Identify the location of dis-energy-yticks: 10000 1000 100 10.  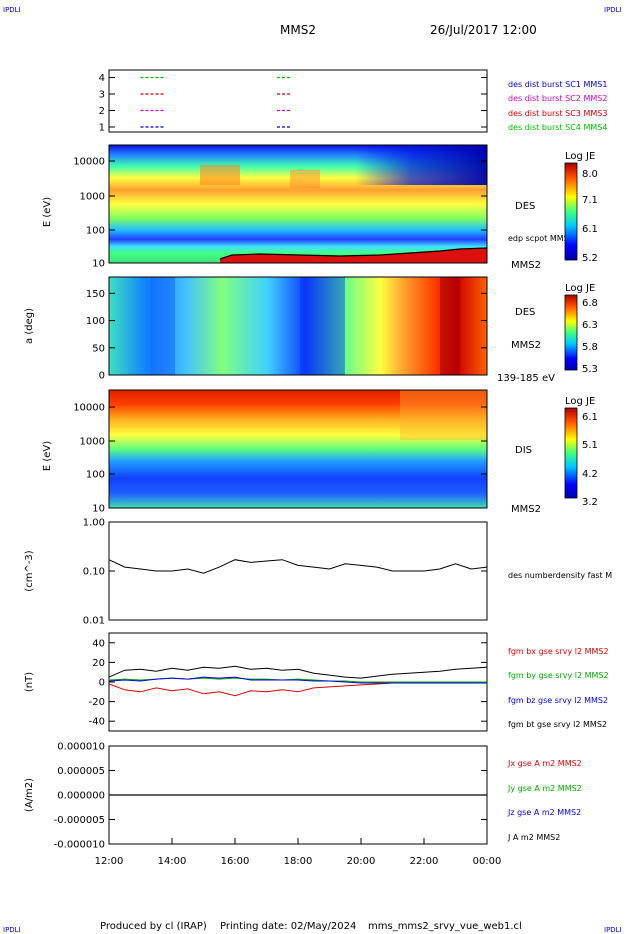
(280, 459).